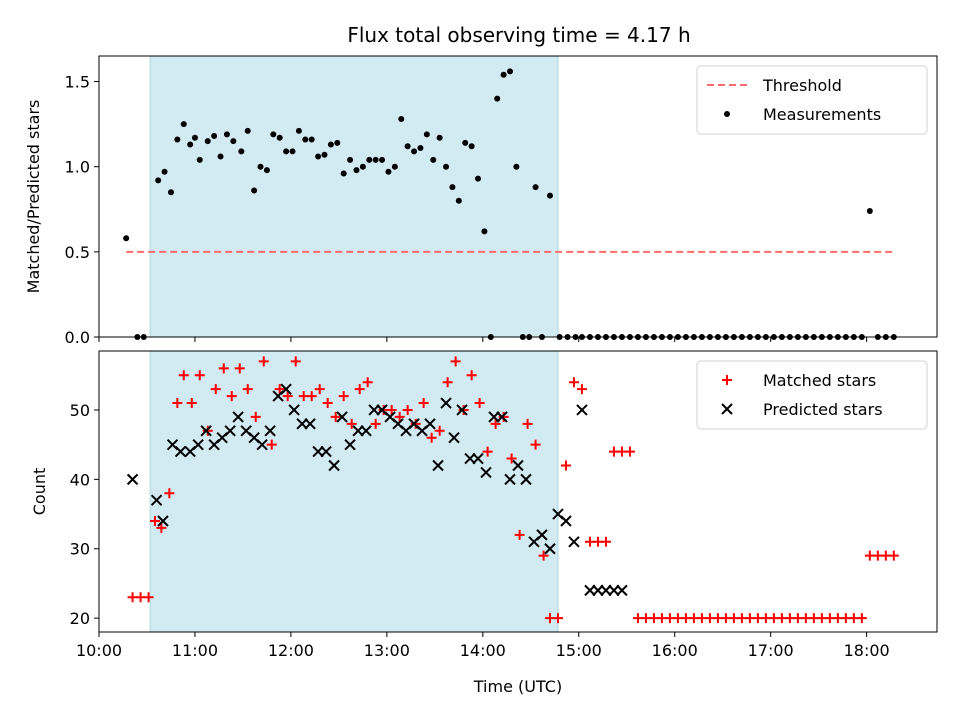  Describe the element at coordinates (387, 650) in the screenshot. I see `x-tick-label: 13:00` at that location.